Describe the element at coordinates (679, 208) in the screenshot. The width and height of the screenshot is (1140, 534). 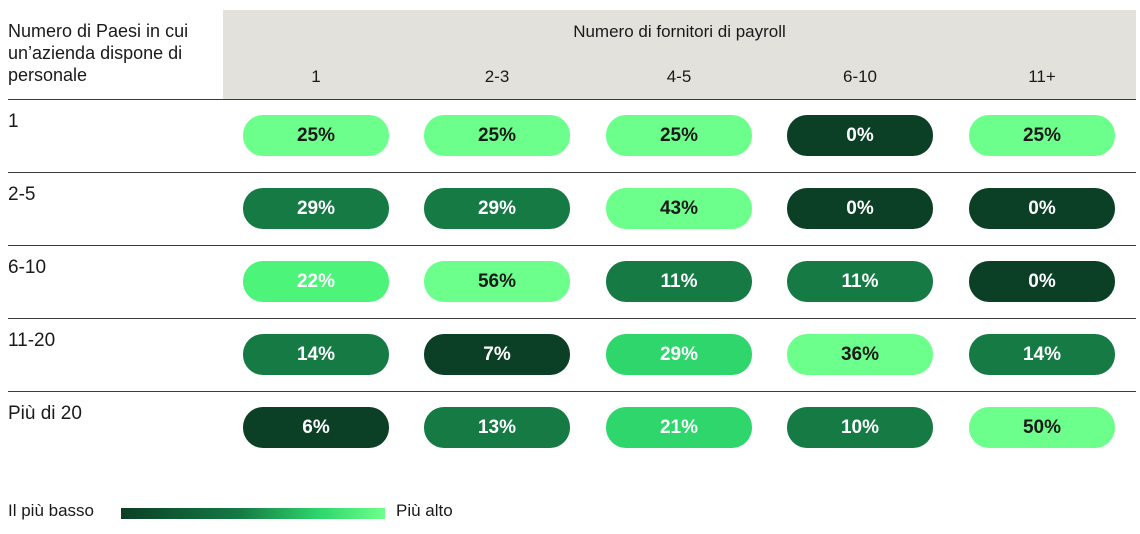
I see `heatmap-cell: 43%` at that location.